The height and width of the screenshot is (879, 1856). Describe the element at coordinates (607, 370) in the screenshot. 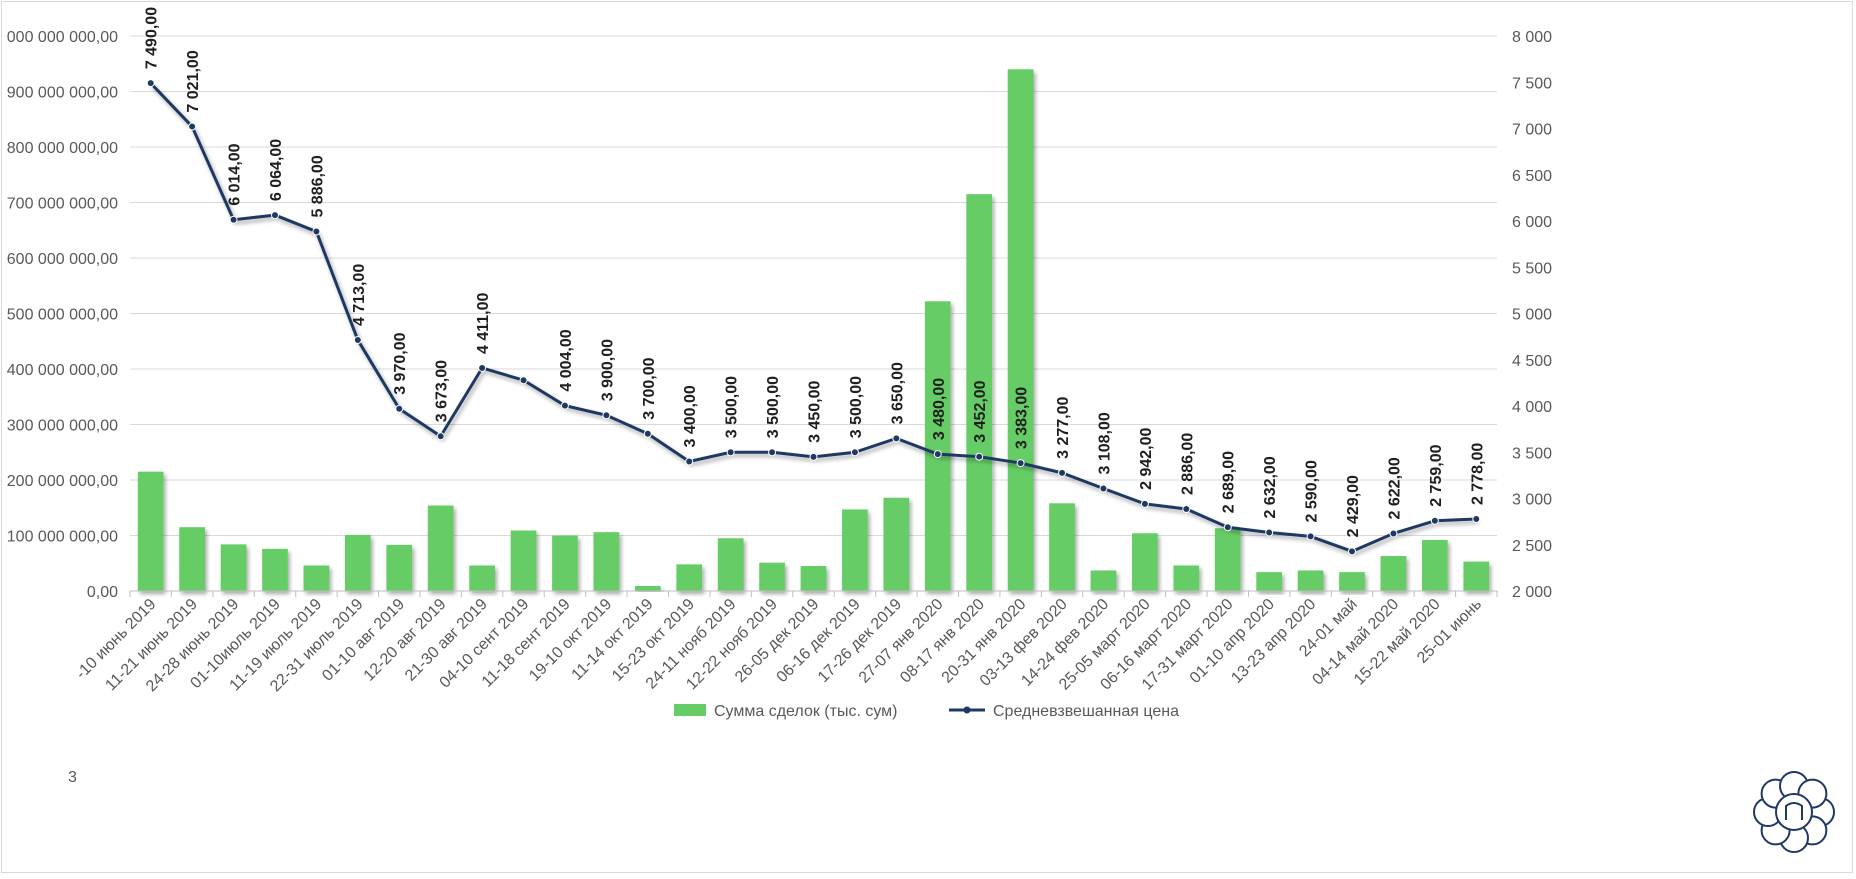

I see `data-label: 3 900,00` at that location.